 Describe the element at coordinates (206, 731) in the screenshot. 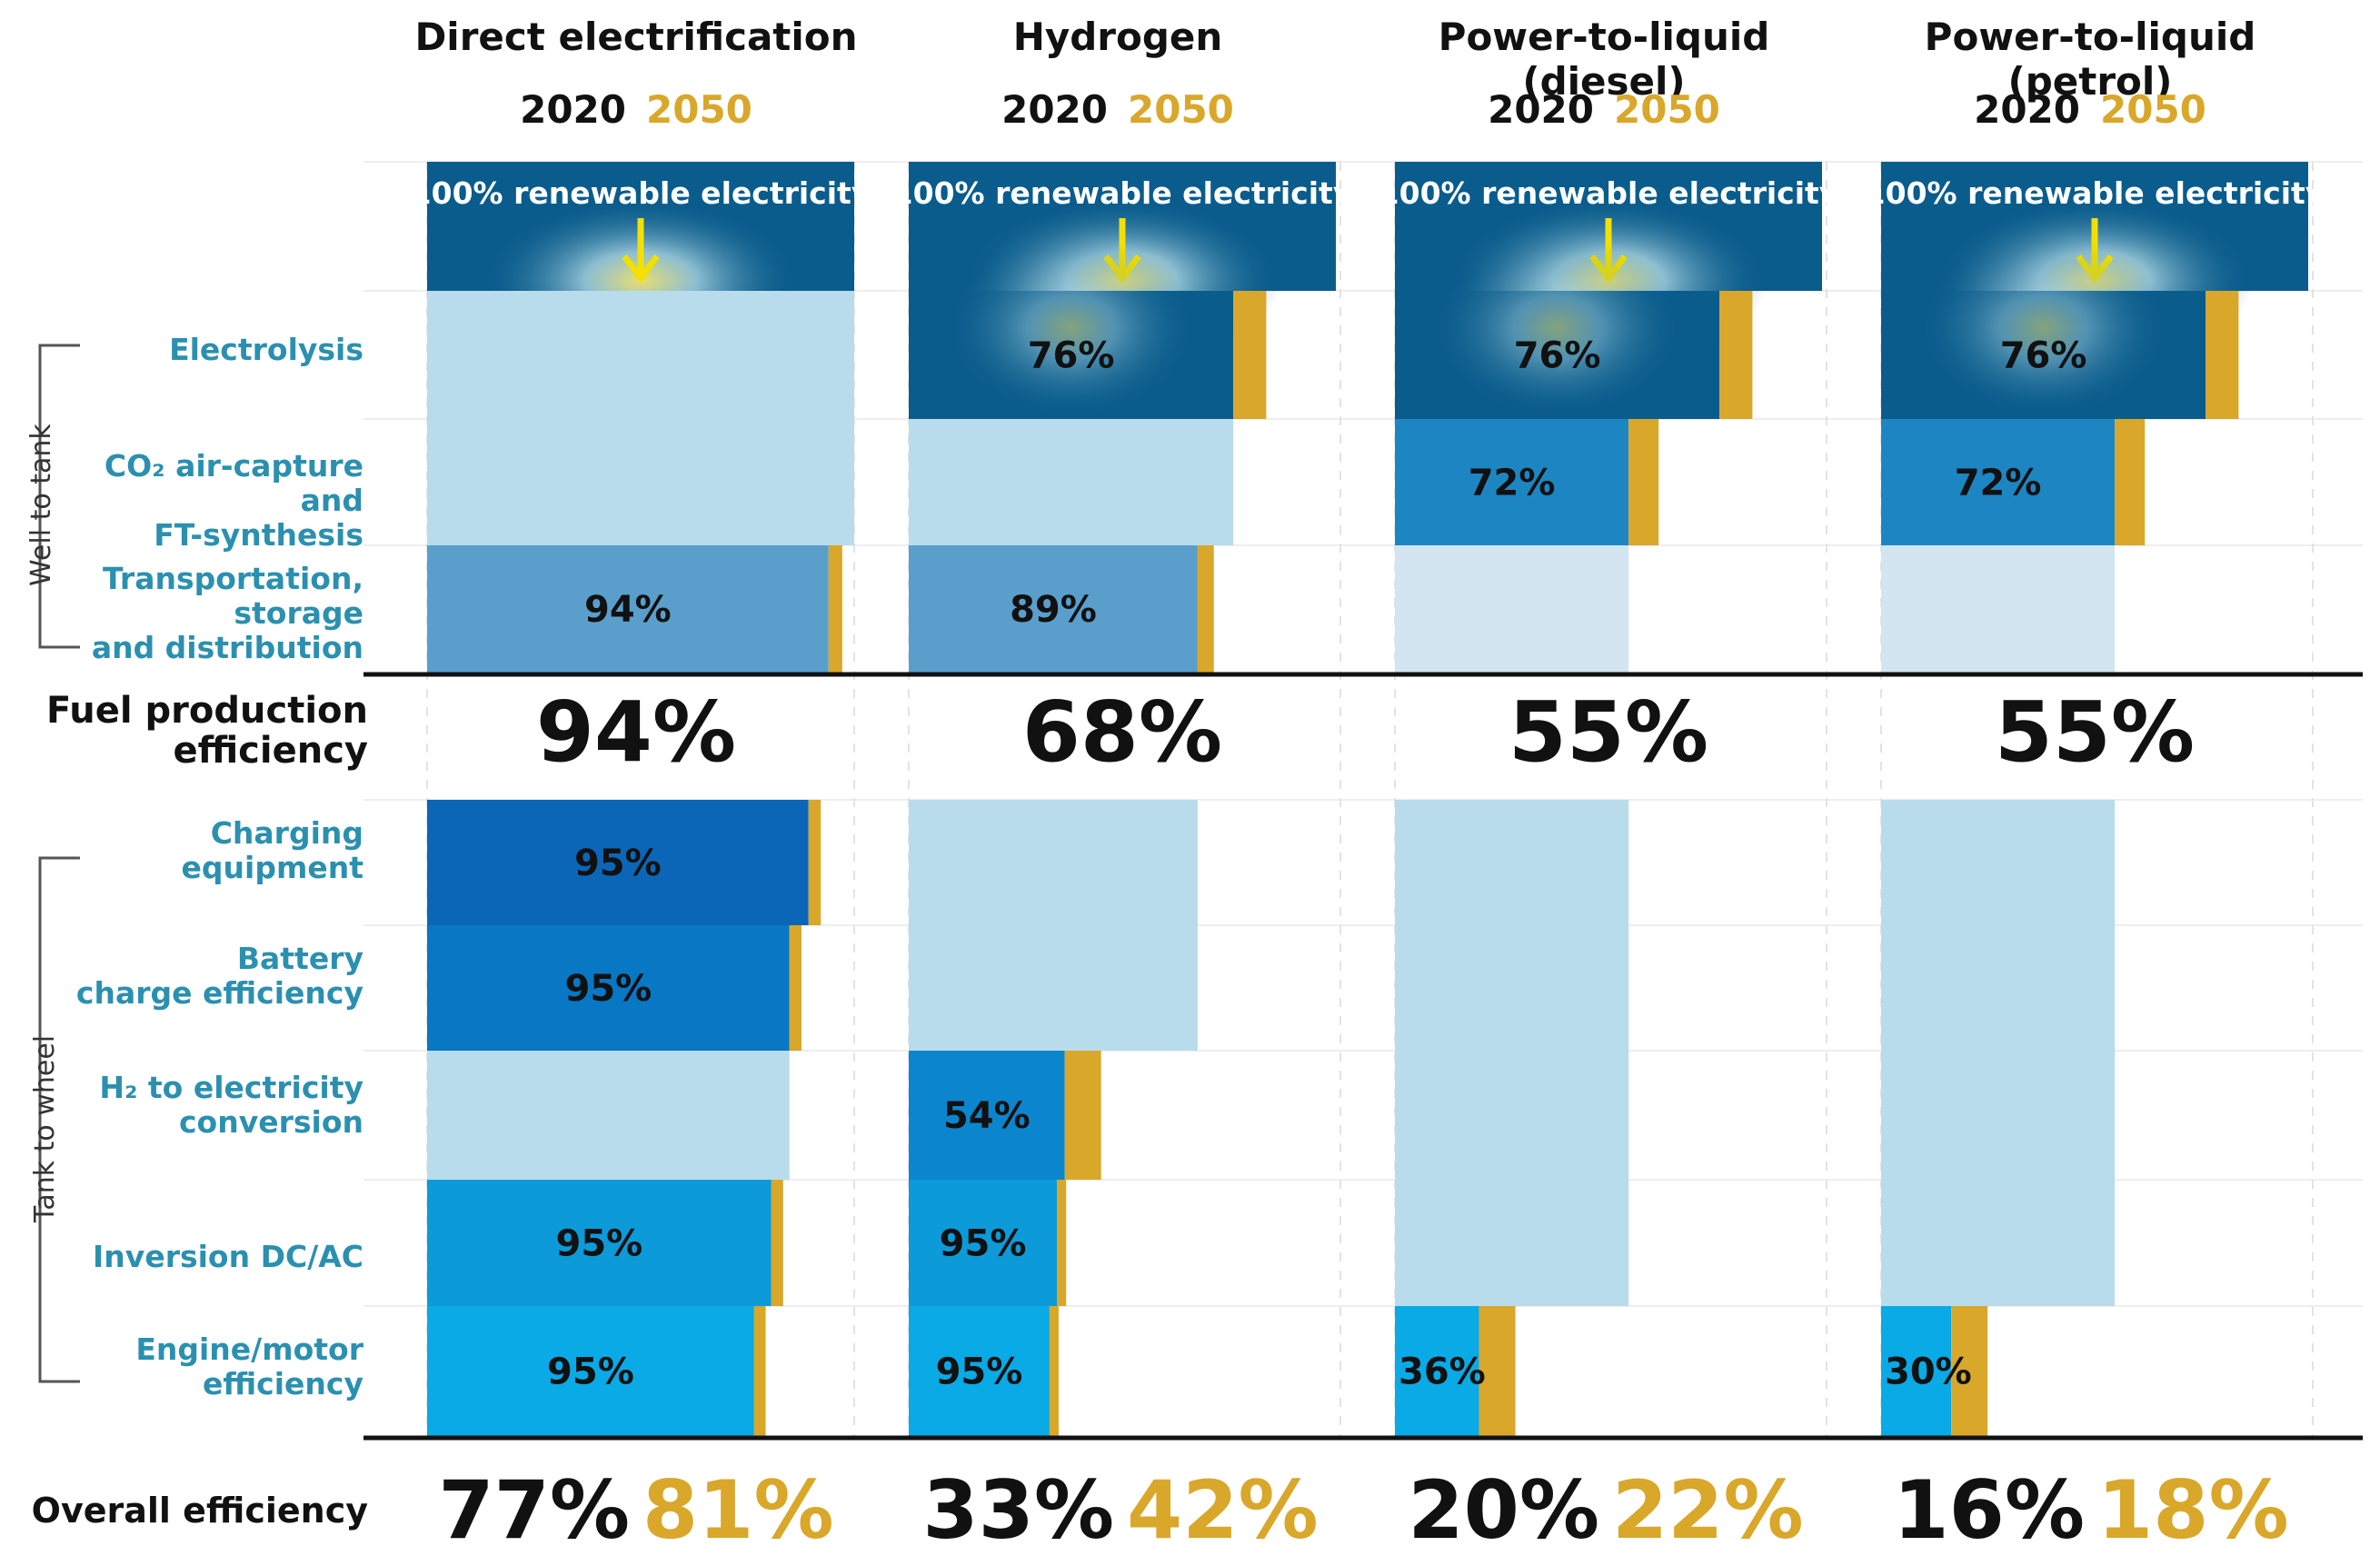

I see `fuel-production-label: Fuel production efficiency` at that location.